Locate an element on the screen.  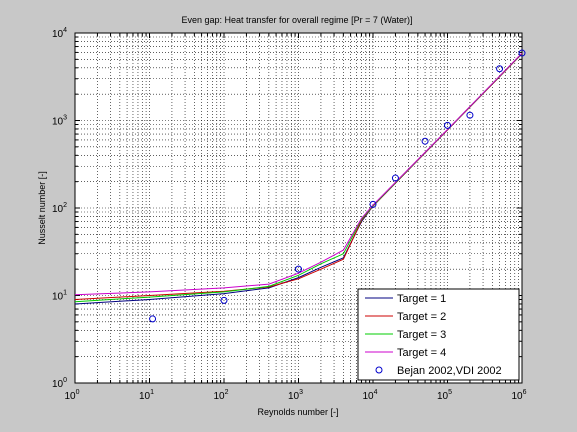
legend-item: Target = 3 is located at coordinates (405, 335).